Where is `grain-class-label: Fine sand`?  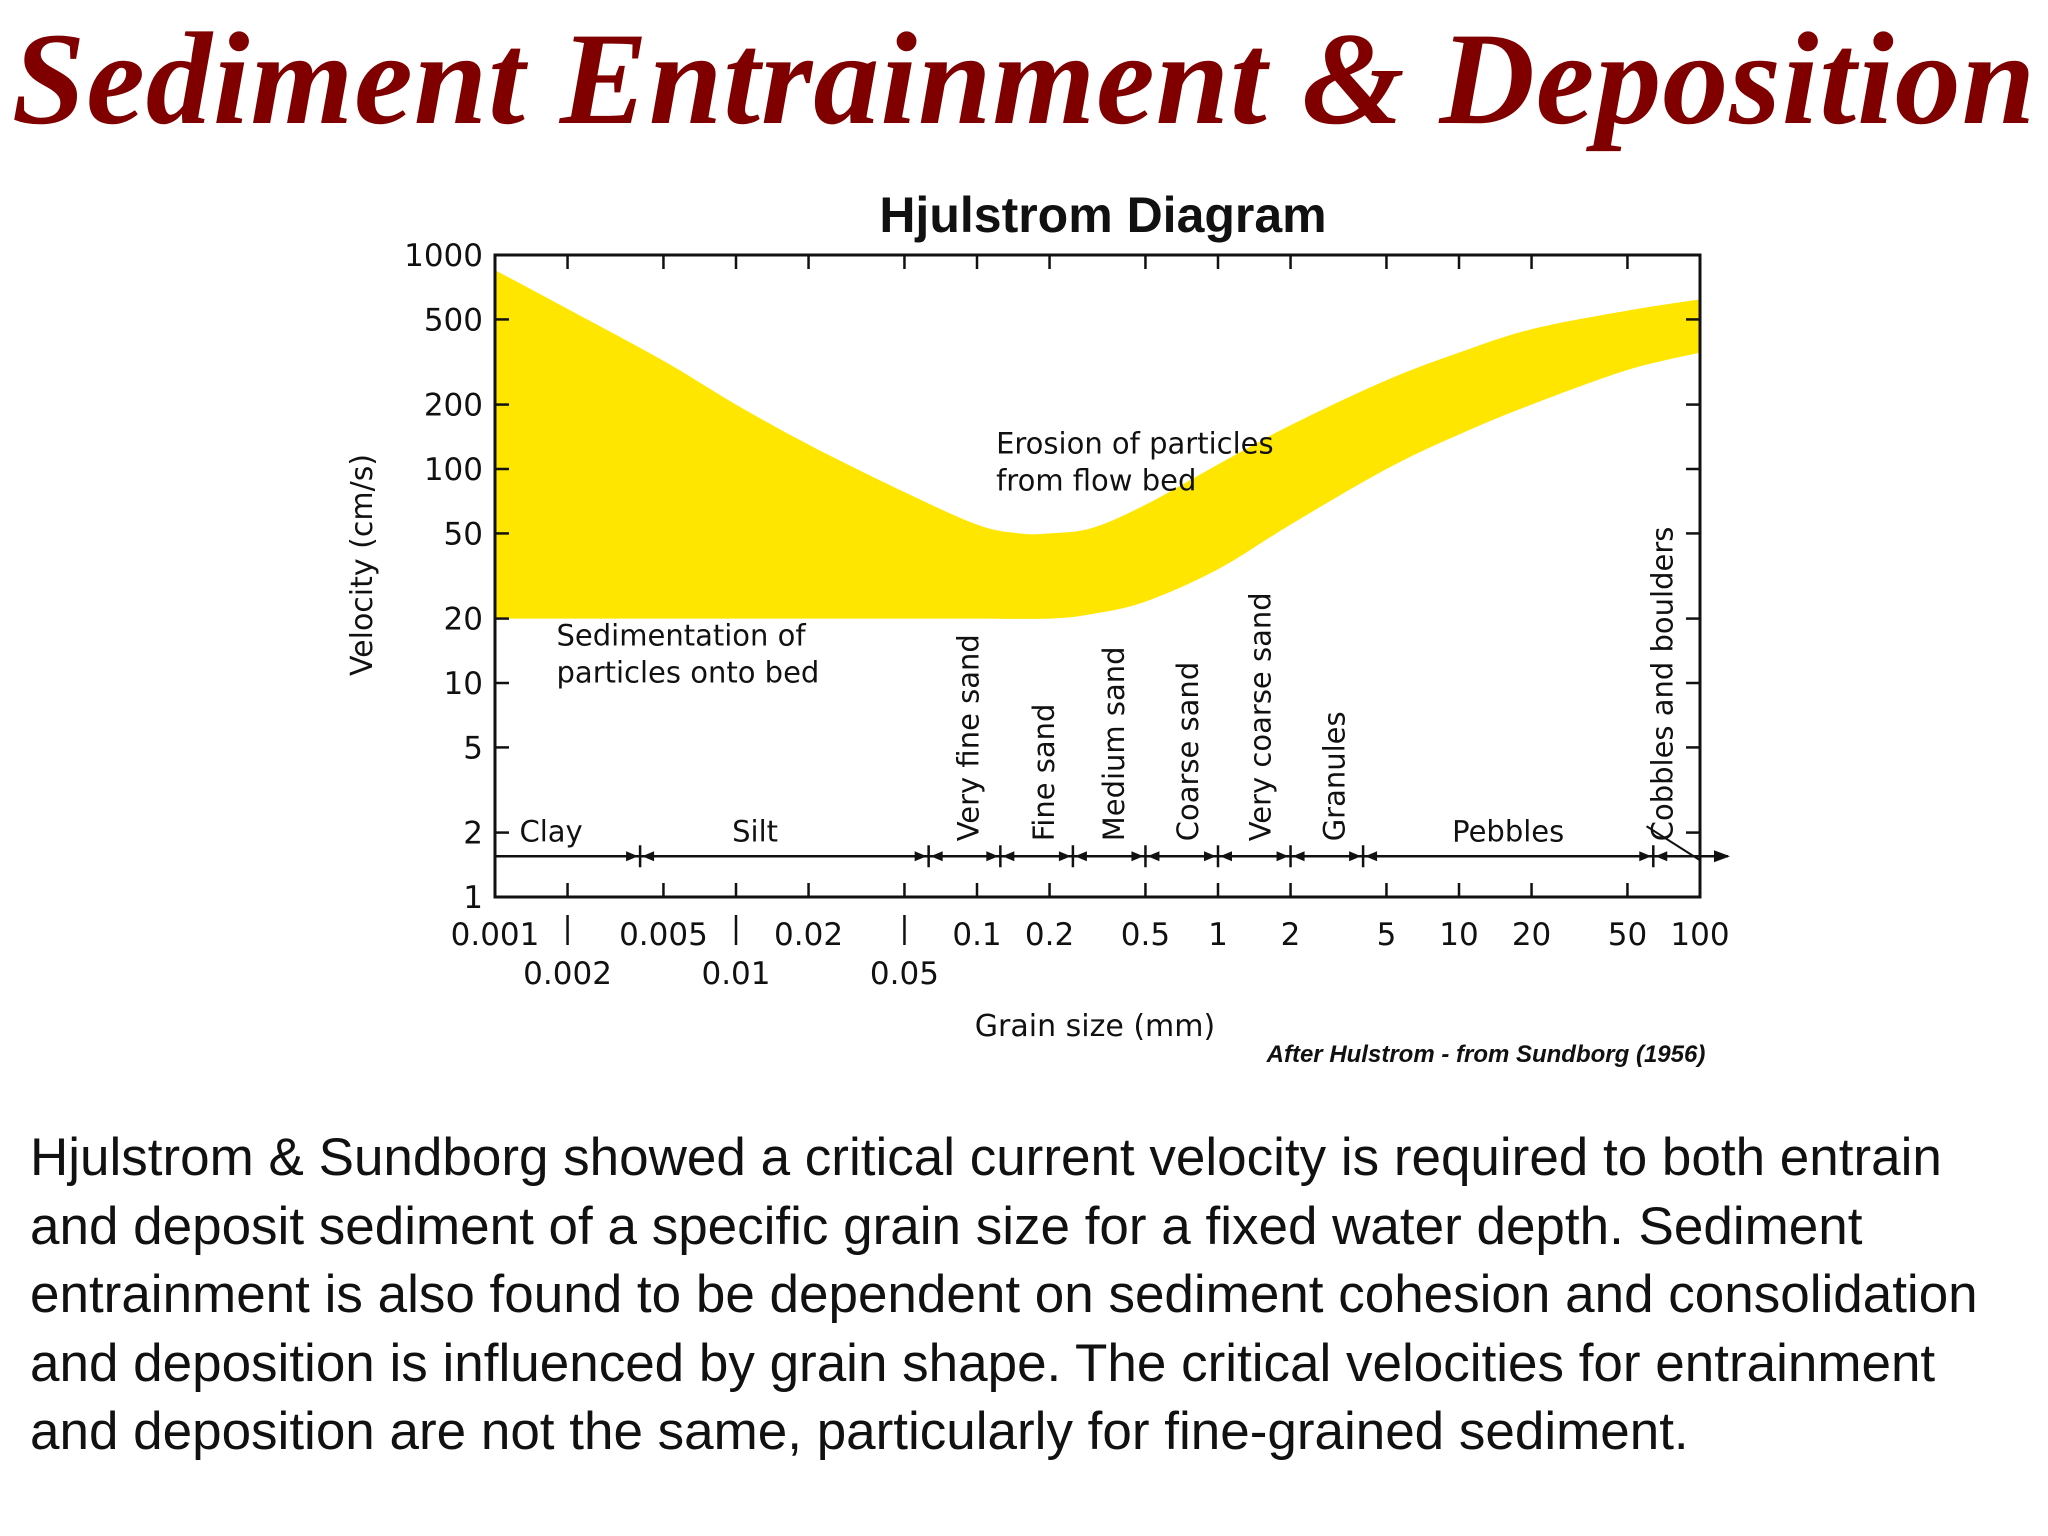 grain-class-label: Fine sand is located at coordinates (1044, 773).